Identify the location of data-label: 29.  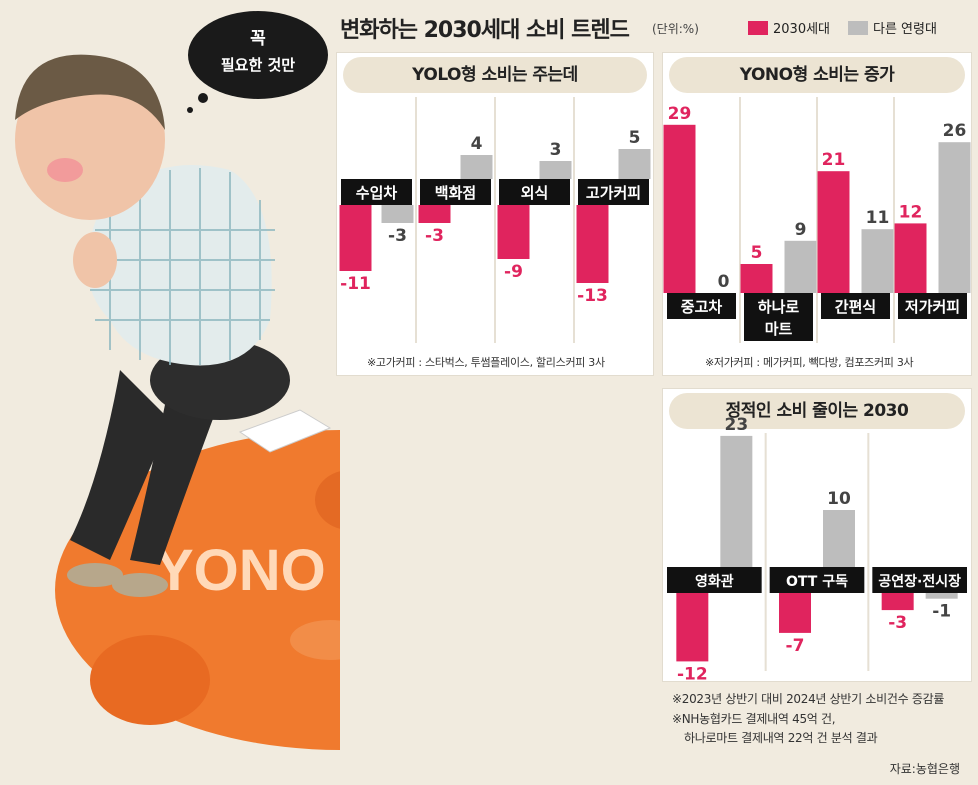
(680, 114).